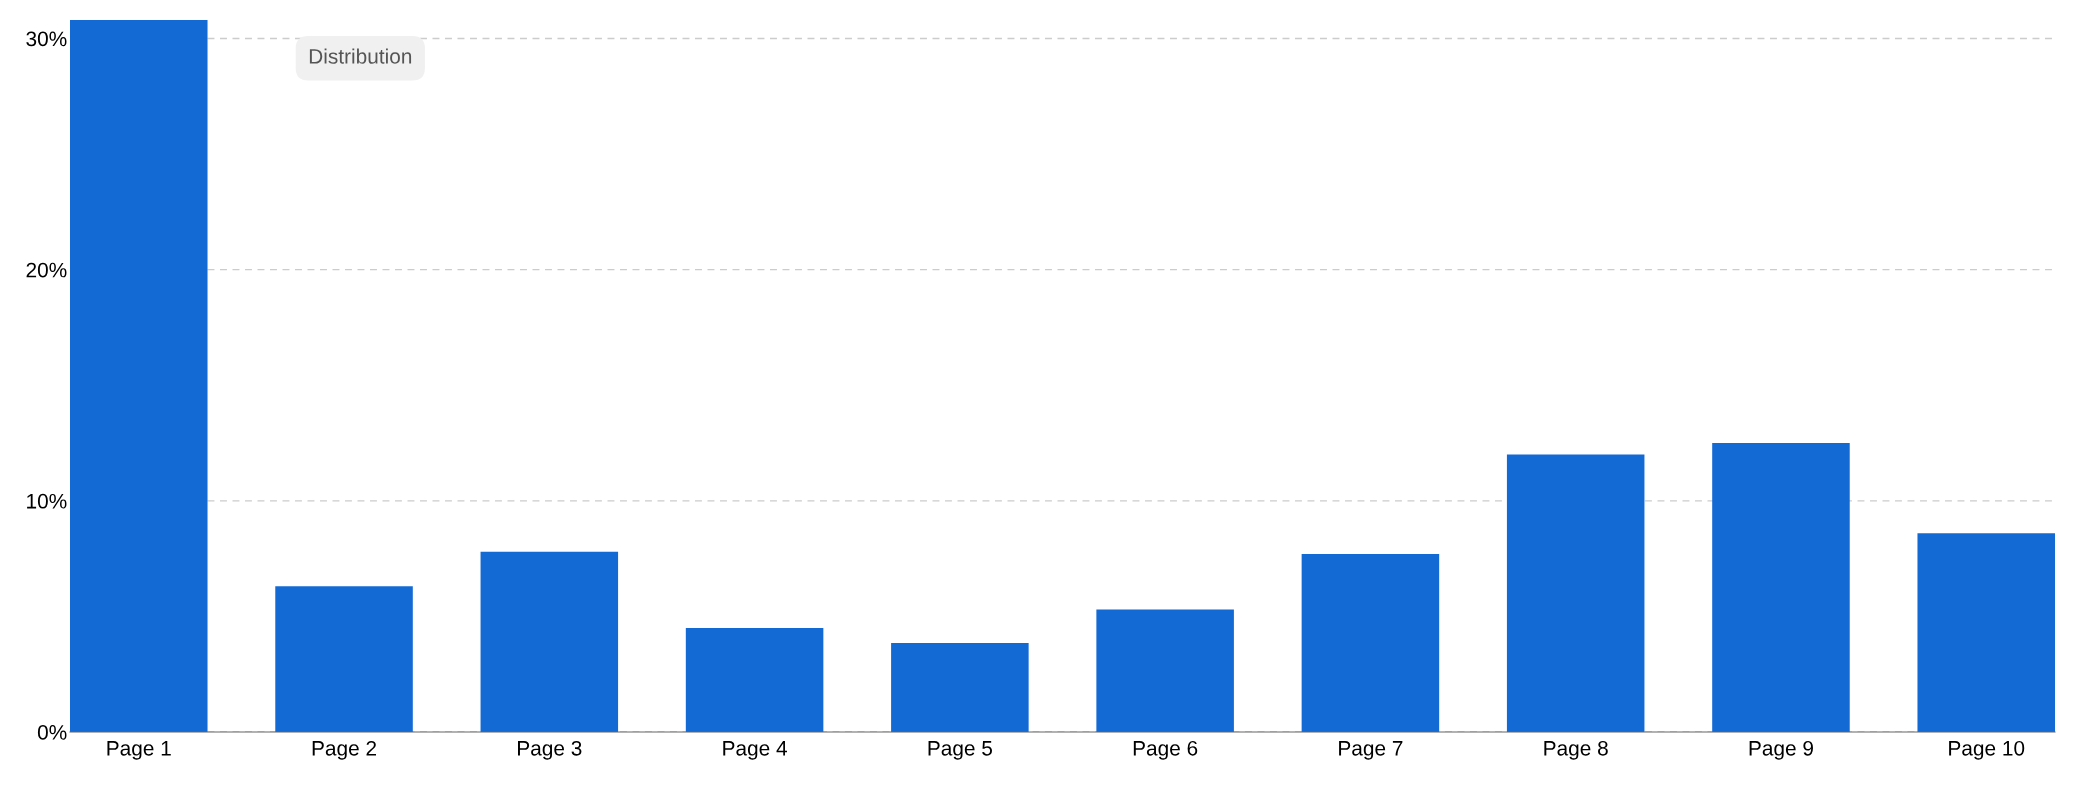 The width and height of the screenshot is (2078, 800). I want to click on y-tick-label: 0%, so click(52, 732).